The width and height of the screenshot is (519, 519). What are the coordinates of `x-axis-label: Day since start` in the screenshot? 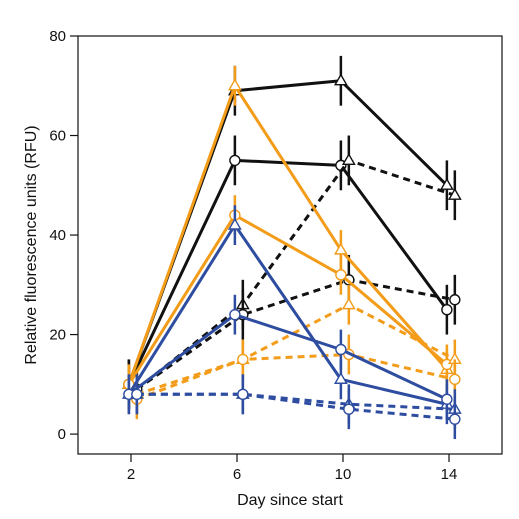 It's located at (290, 500).